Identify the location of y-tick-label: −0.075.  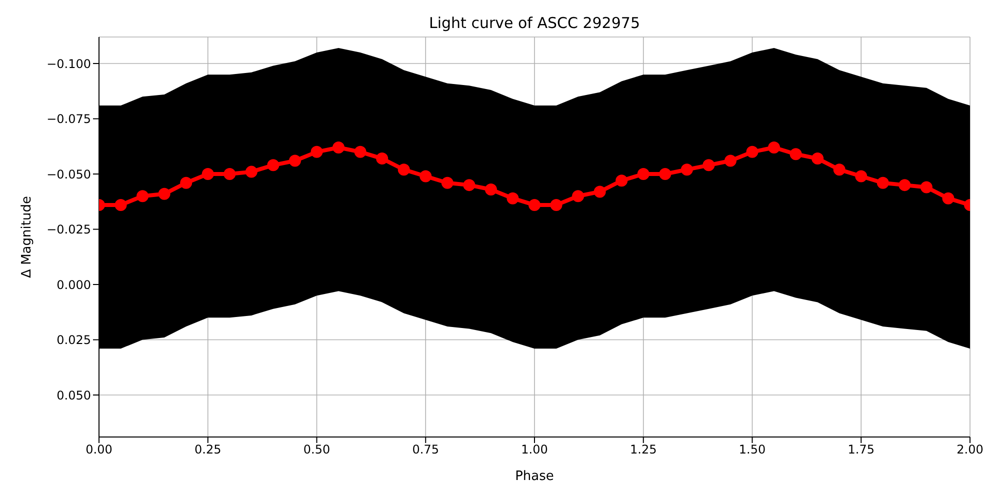
(68, 119).